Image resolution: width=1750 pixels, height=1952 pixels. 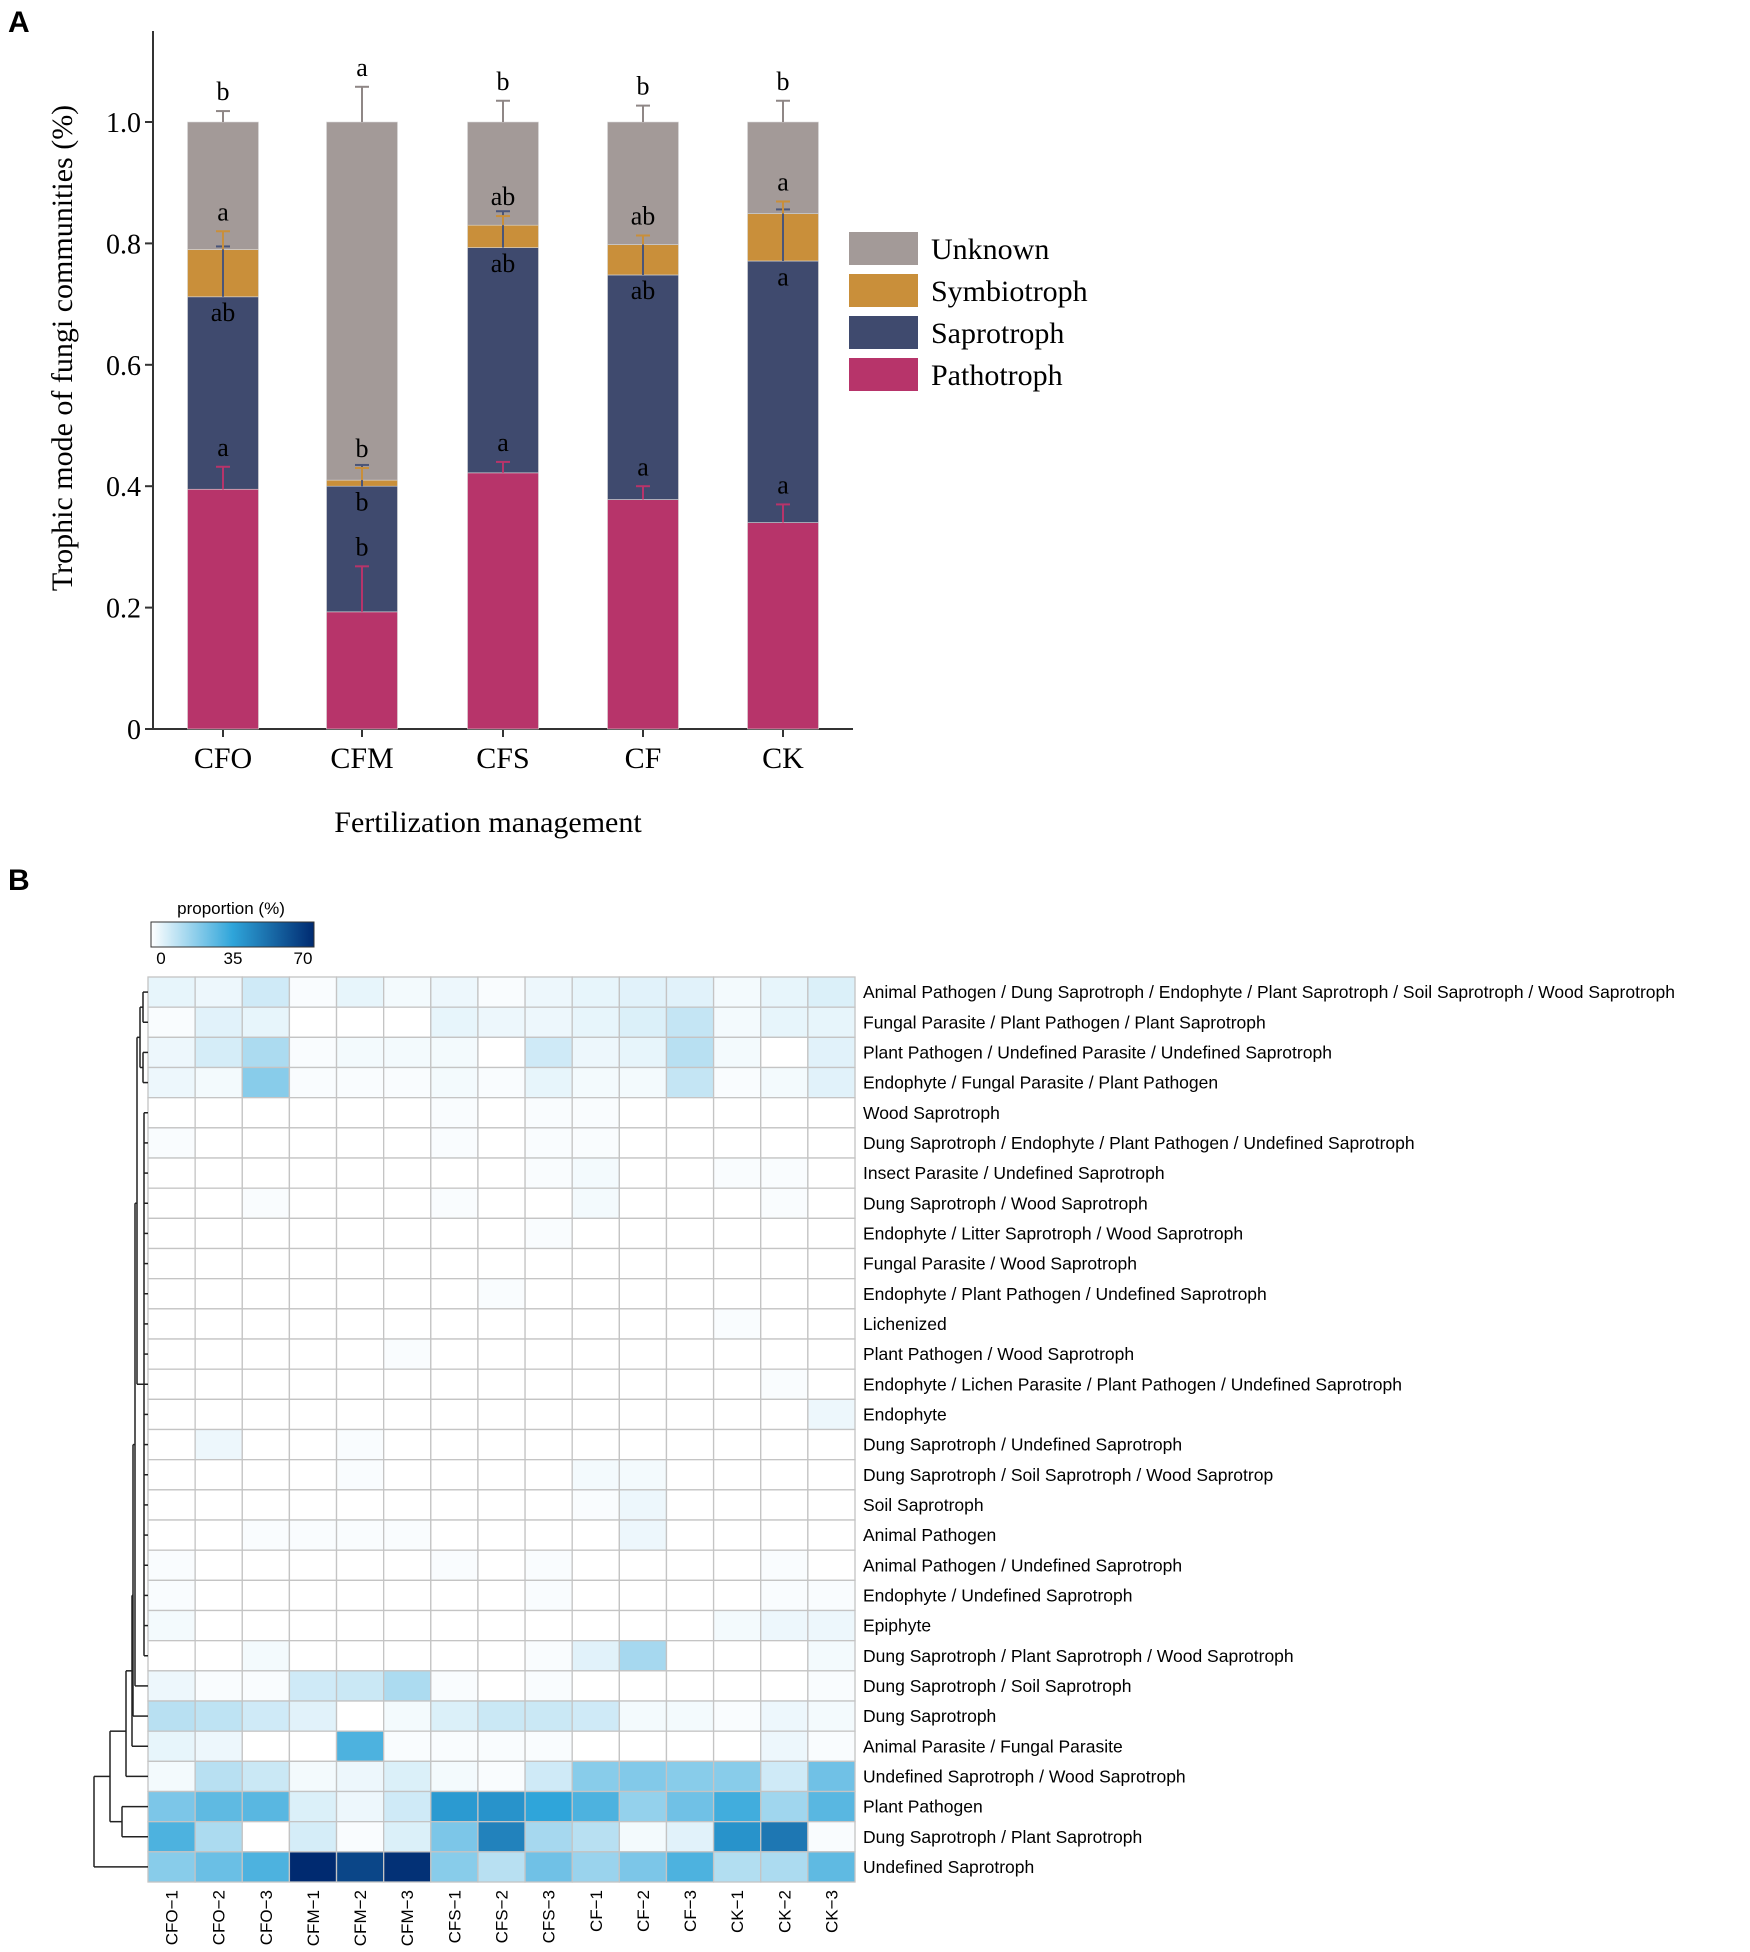 What do you see at coordinates (232, 934) in the screenshot?
I see `colorbar` at bounding box center [232, 934].